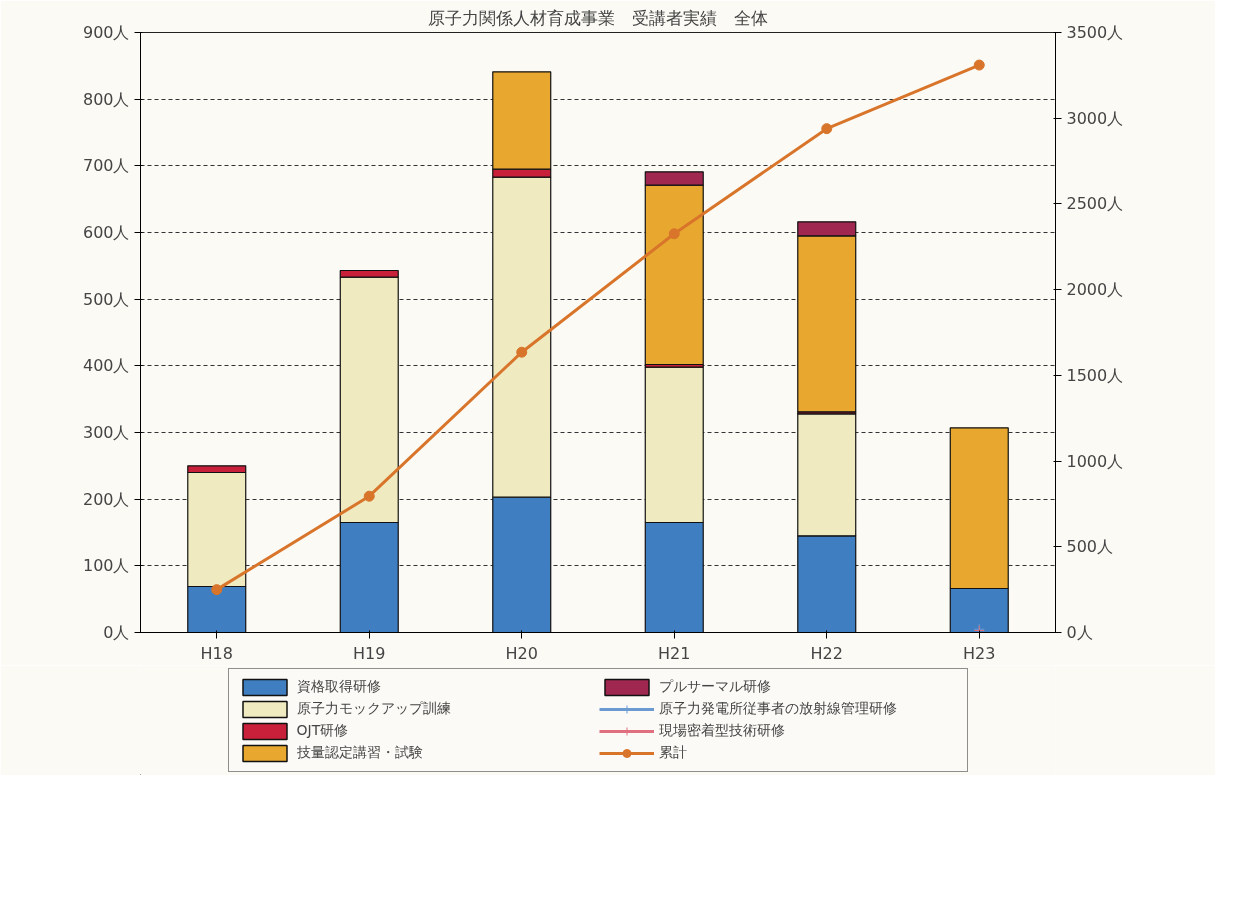  Describe the element at coordinates (598, 17) in the screenshot. I see `chart-title: 原子力関係人材育成事業 受講者実績 全体` at that location.